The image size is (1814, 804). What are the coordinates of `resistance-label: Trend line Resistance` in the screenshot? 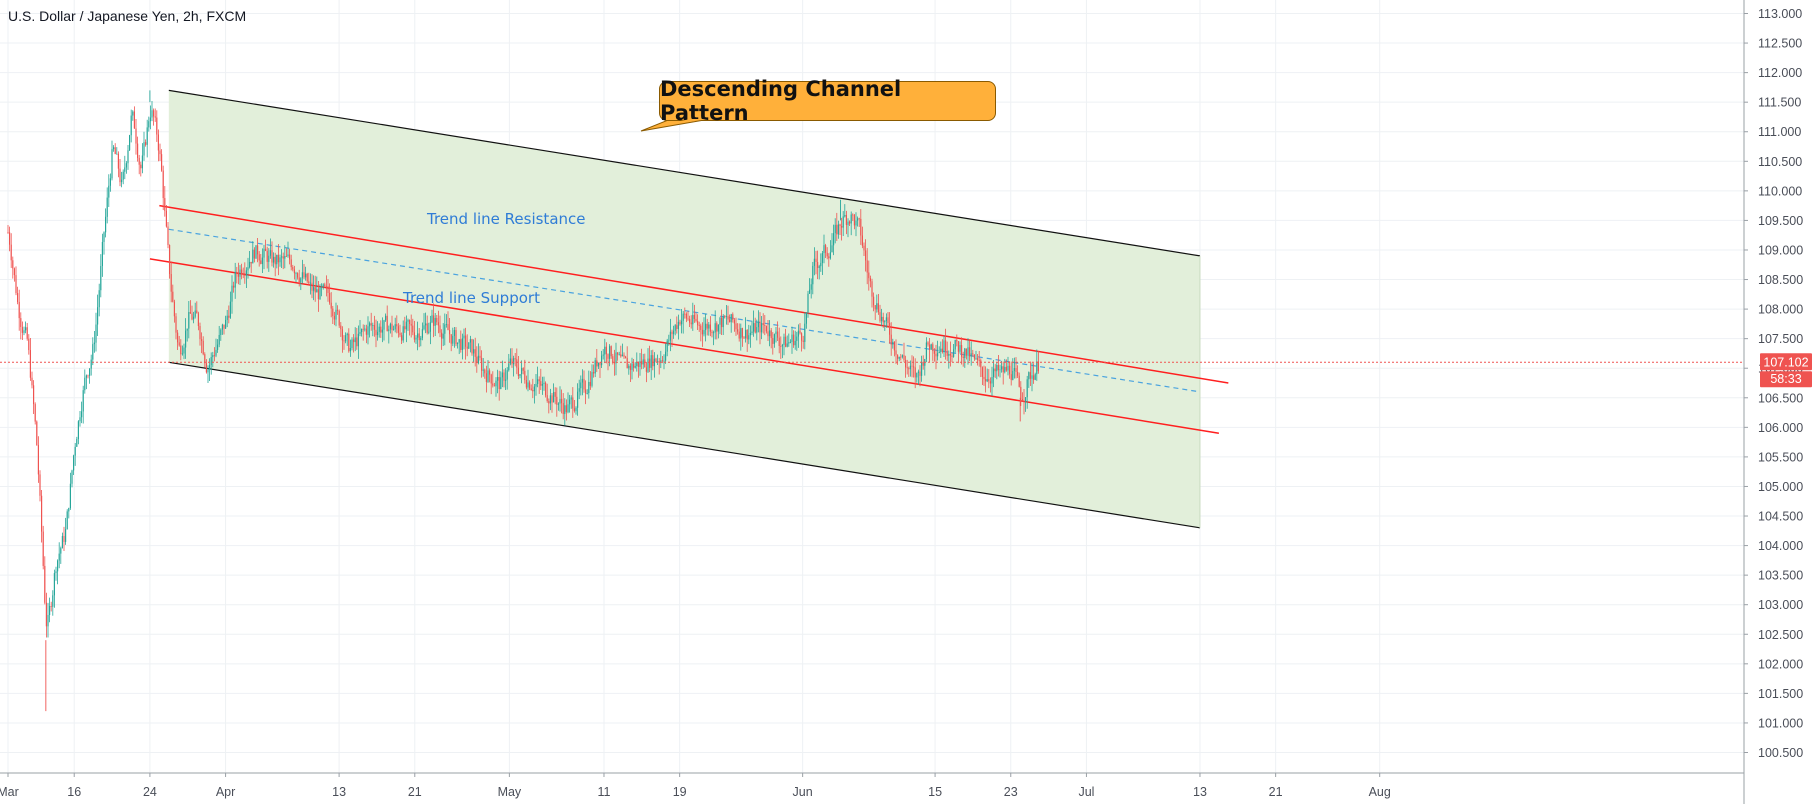 It's located at (506, 219).